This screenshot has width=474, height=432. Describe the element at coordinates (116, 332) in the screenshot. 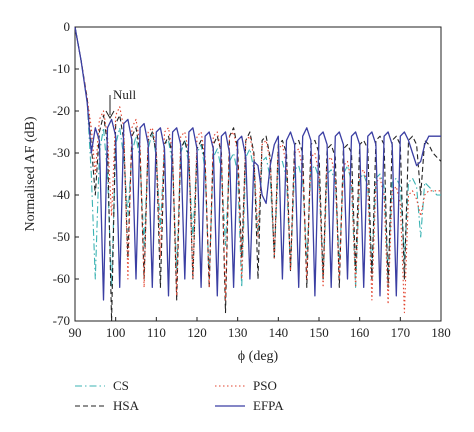

I see `x-tick-label: 100` at that location.